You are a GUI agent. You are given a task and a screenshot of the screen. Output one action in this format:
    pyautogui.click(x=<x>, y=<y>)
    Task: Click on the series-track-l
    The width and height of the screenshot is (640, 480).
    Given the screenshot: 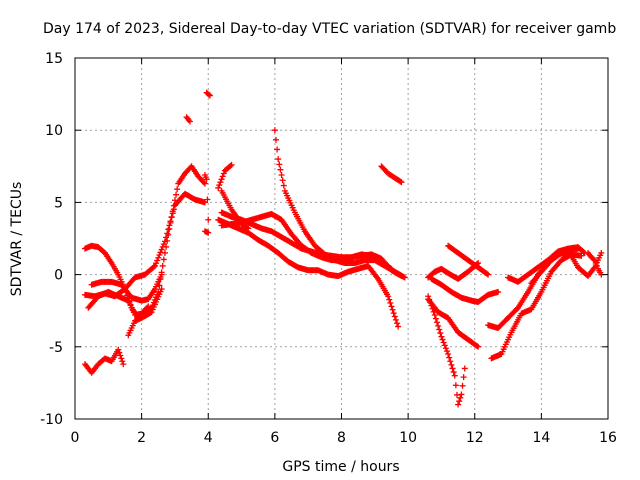 What is the action you would take?
    pyautogui.click(x=235, y=209)
    